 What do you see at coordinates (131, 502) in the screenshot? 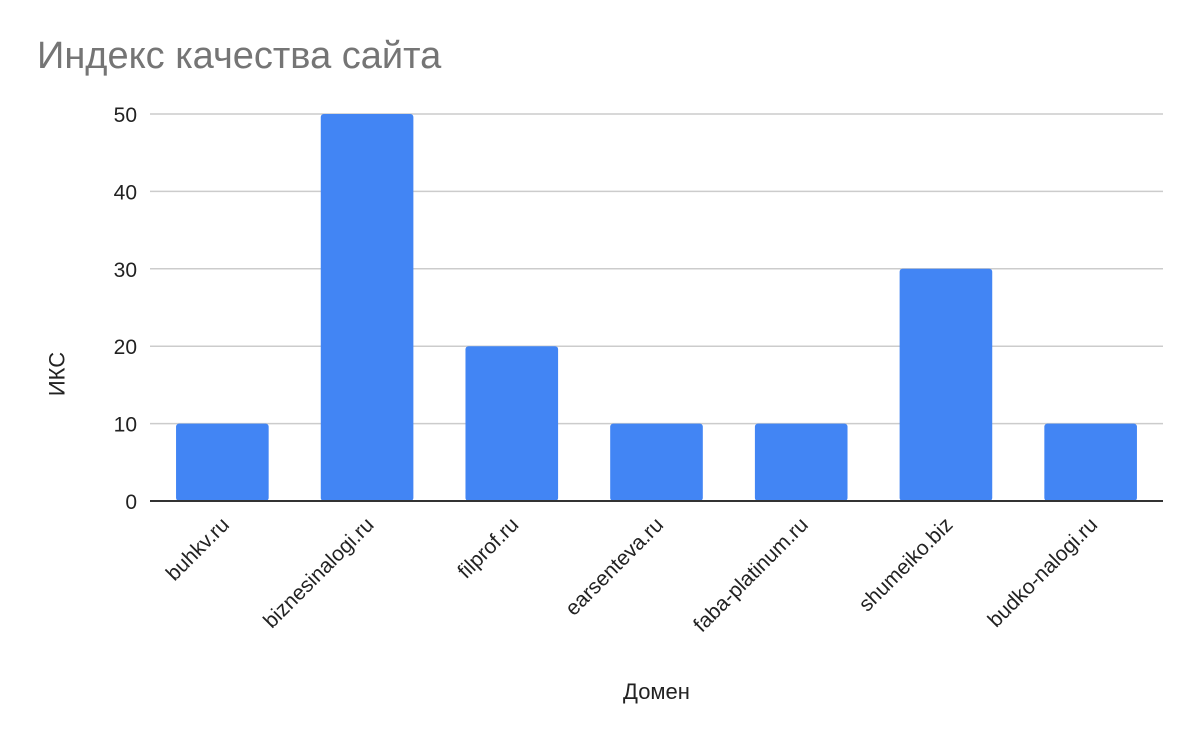
I see `y-tick-label: 0` at bounding box center [131, 502].